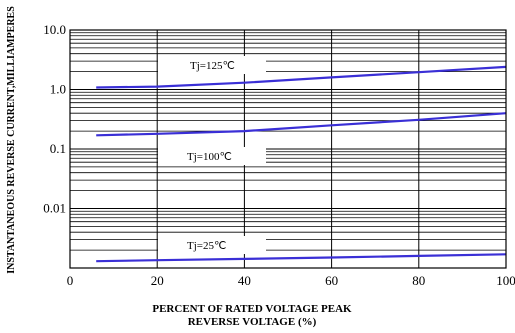  What do you see at coordinates (291, 280) in the screenshot?
I see `x-tick-labels: 0 20 40 60 80 100` at bounding box center [291, 280].